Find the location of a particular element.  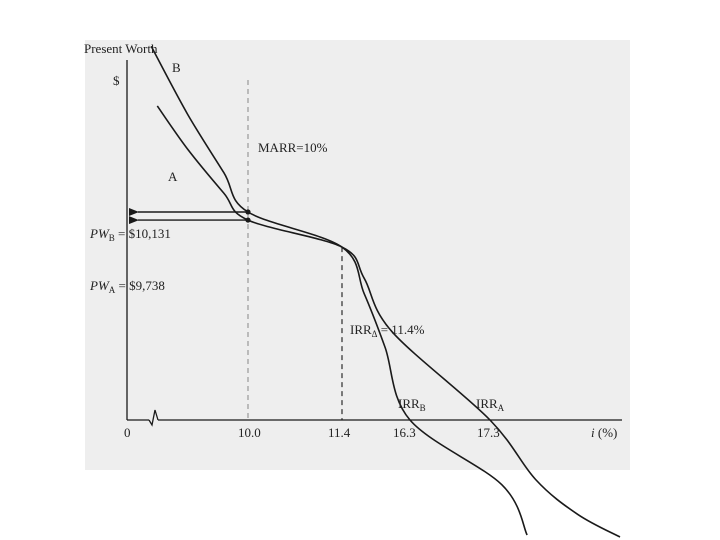

irr-b-label: IRRB is located at coordinates (412, 404).